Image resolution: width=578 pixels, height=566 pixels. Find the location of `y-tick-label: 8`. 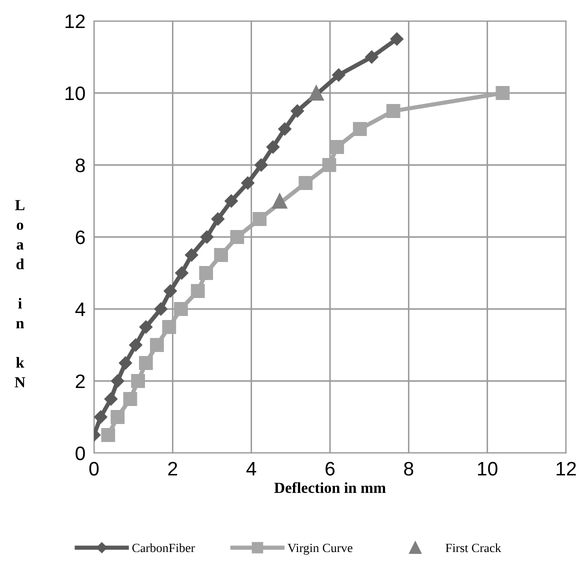

y-tick-label: 8 is located at coordinates (80, 165).